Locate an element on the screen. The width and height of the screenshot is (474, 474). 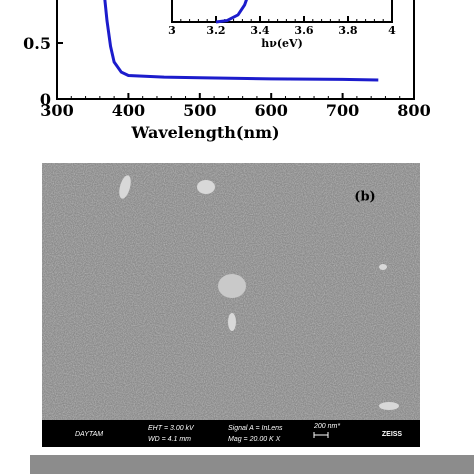
y-tick-label: 0 is located at coordinates (45, 99).